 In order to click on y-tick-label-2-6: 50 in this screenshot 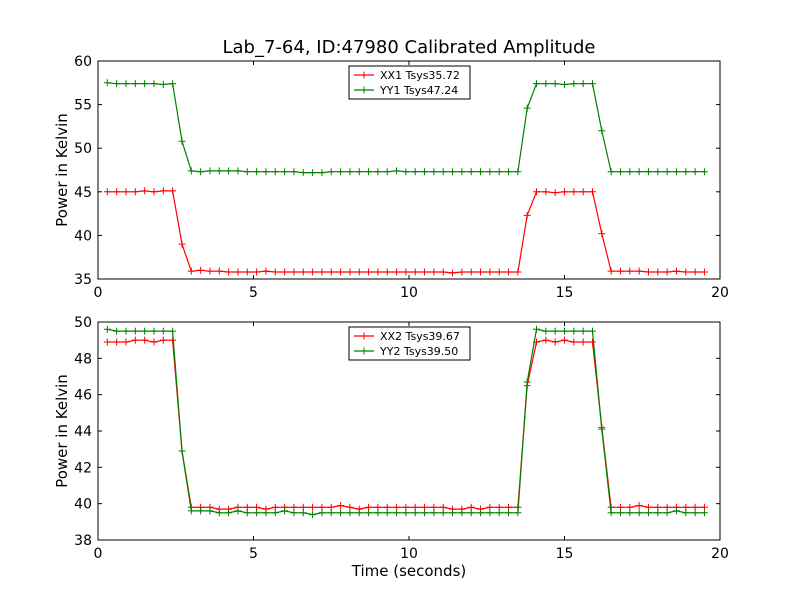, I will do `click(83, 323)`.